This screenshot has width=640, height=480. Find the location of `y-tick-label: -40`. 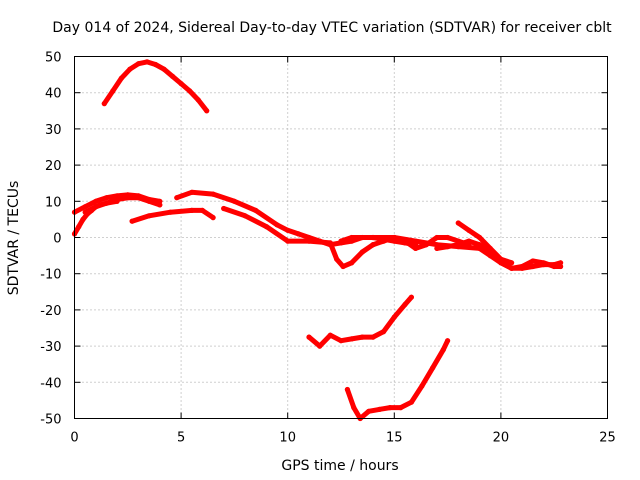

y-tick-label: -40 is located at coordinates (50, 383).